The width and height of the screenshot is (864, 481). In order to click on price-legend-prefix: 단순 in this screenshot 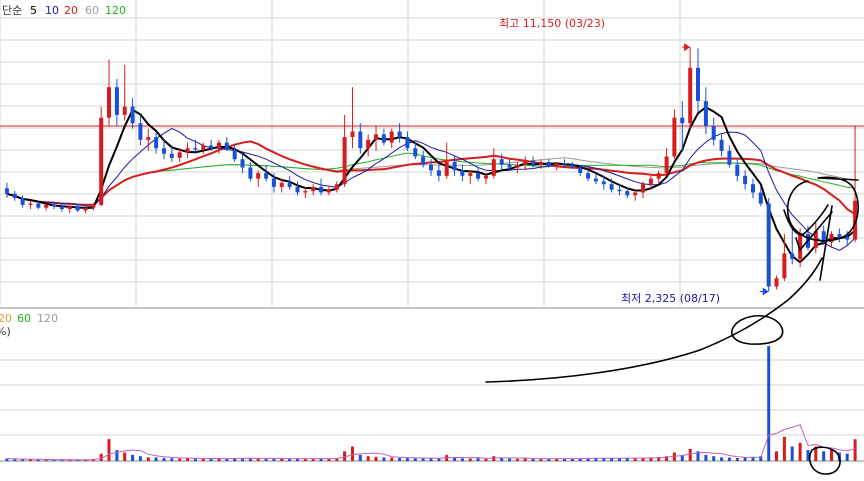, I will do `click(12, 10)`.